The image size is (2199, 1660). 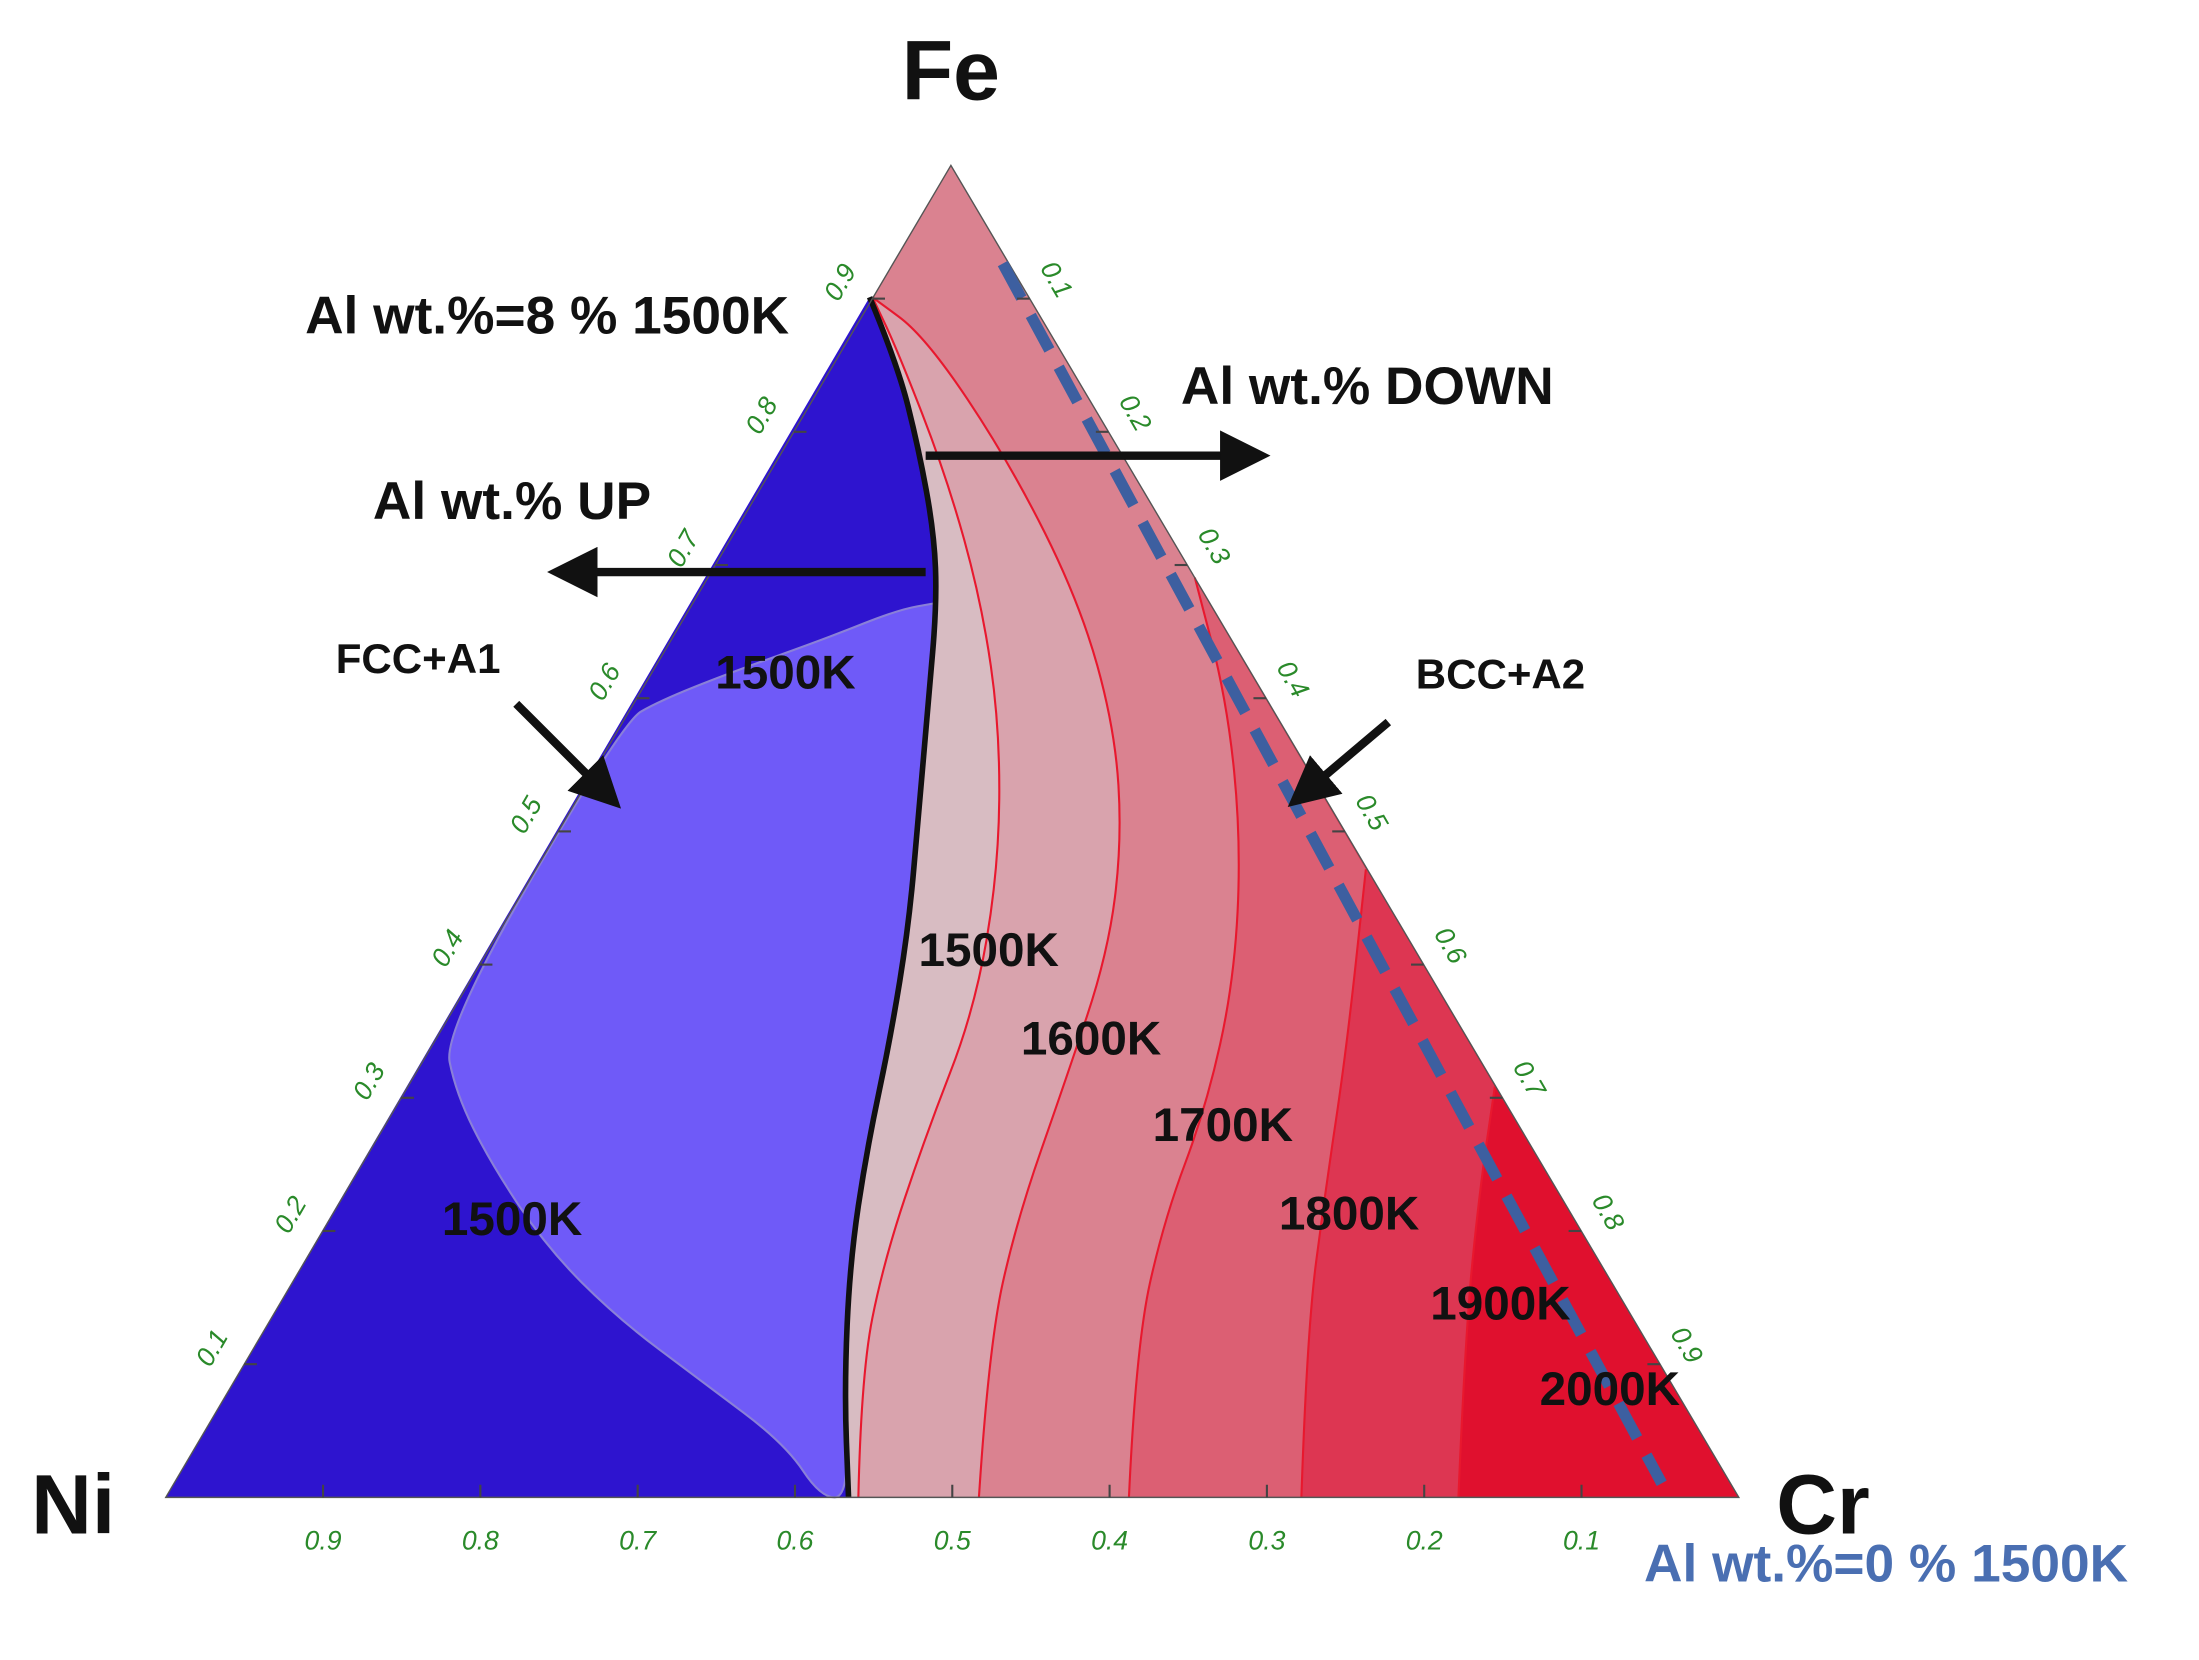 What do you see at coordinates (951, 70) in the screenshot?
I see `apex-label: Fe` at bounding box center [951, 70].